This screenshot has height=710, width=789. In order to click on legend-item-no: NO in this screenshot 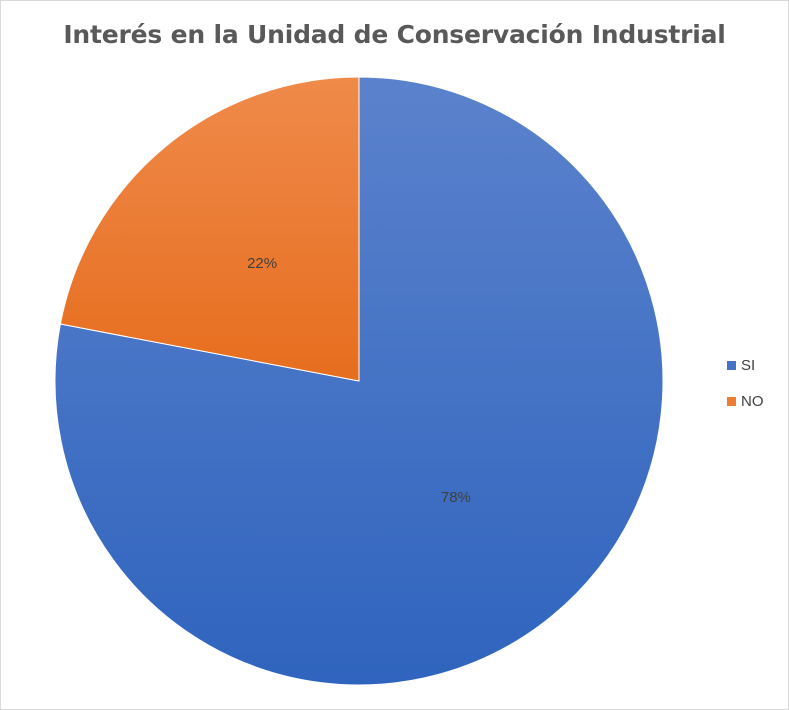, I will do `click(745, 401)`.